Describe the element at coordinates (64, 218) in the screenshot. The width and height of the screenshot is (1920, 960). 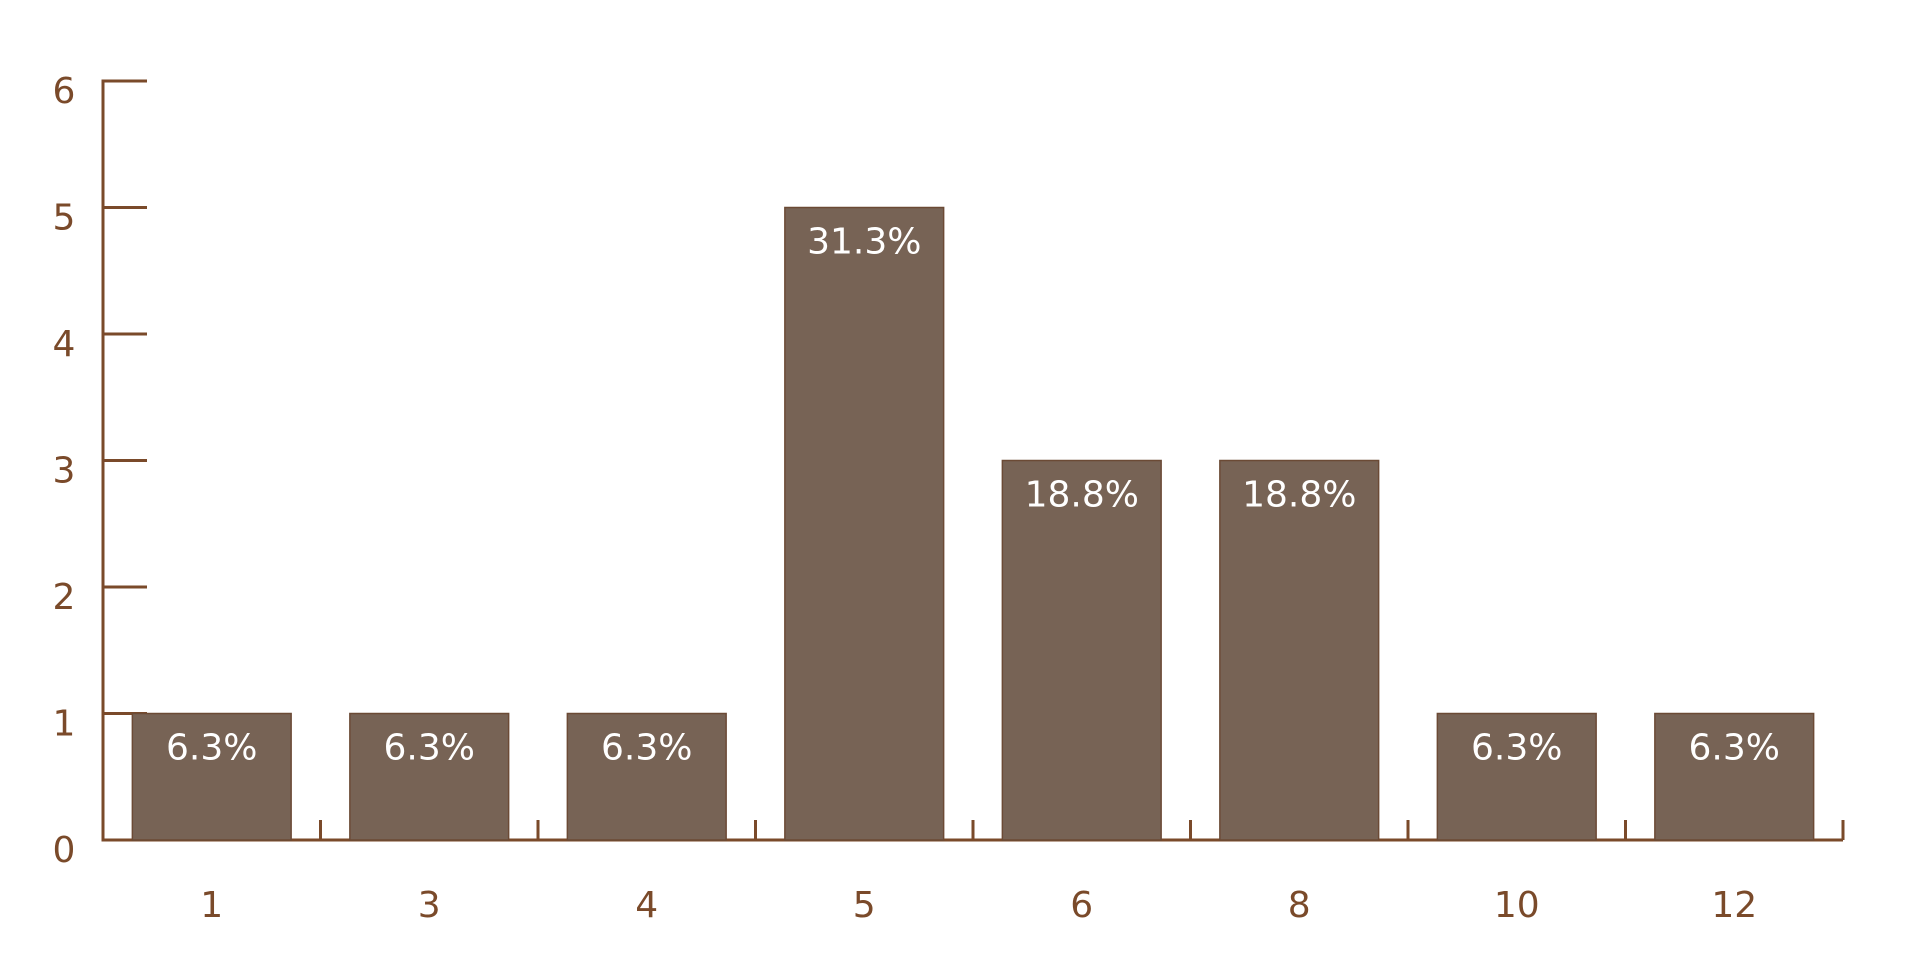
I see `y-tick-label: 5` at that location.